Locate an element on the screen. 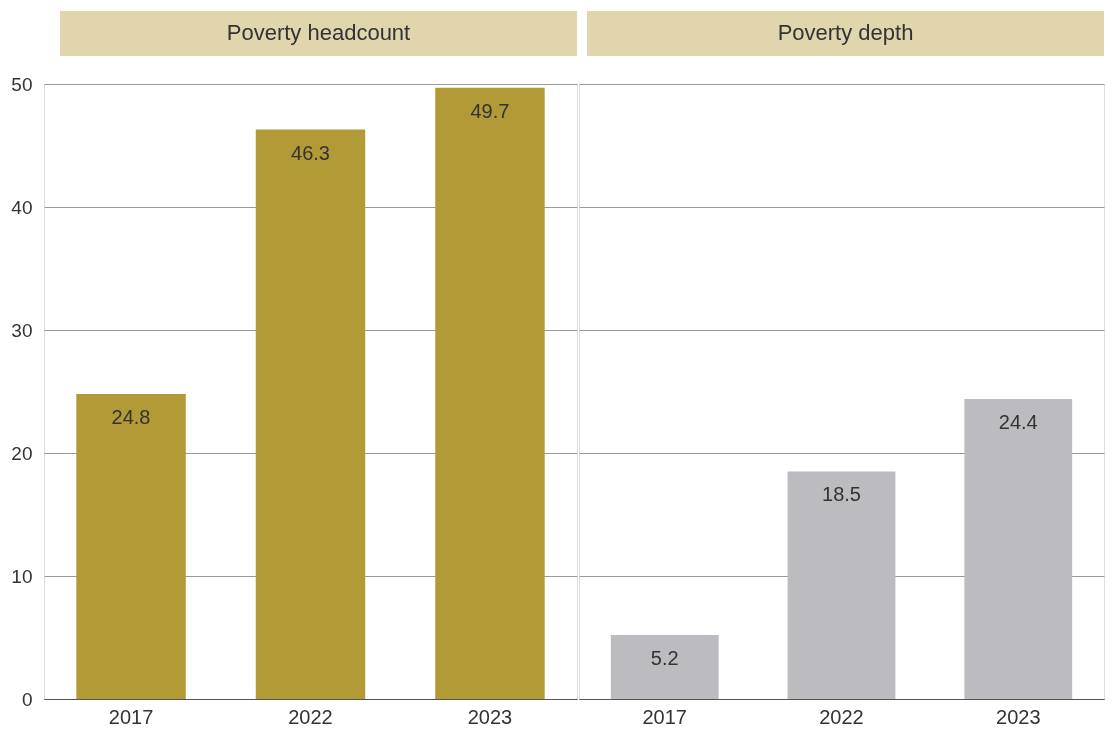  data-label: 18.5 is located at coordinates (841, 494).